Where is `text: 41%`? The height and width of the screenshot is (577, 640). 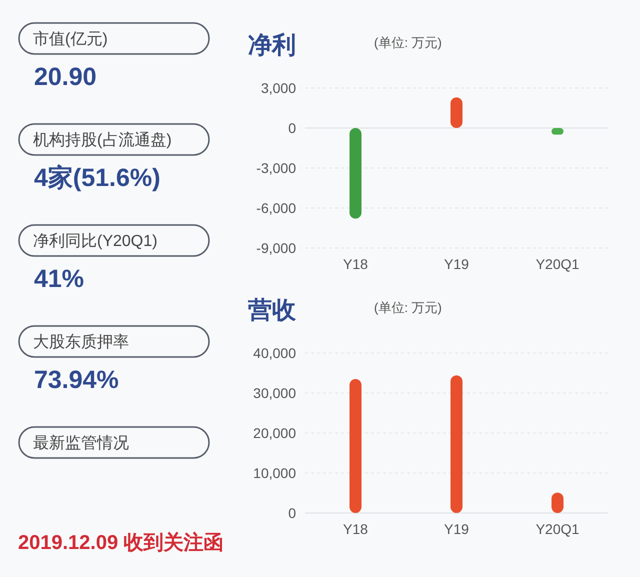 text: 41% is located at coordinates (59, 279).